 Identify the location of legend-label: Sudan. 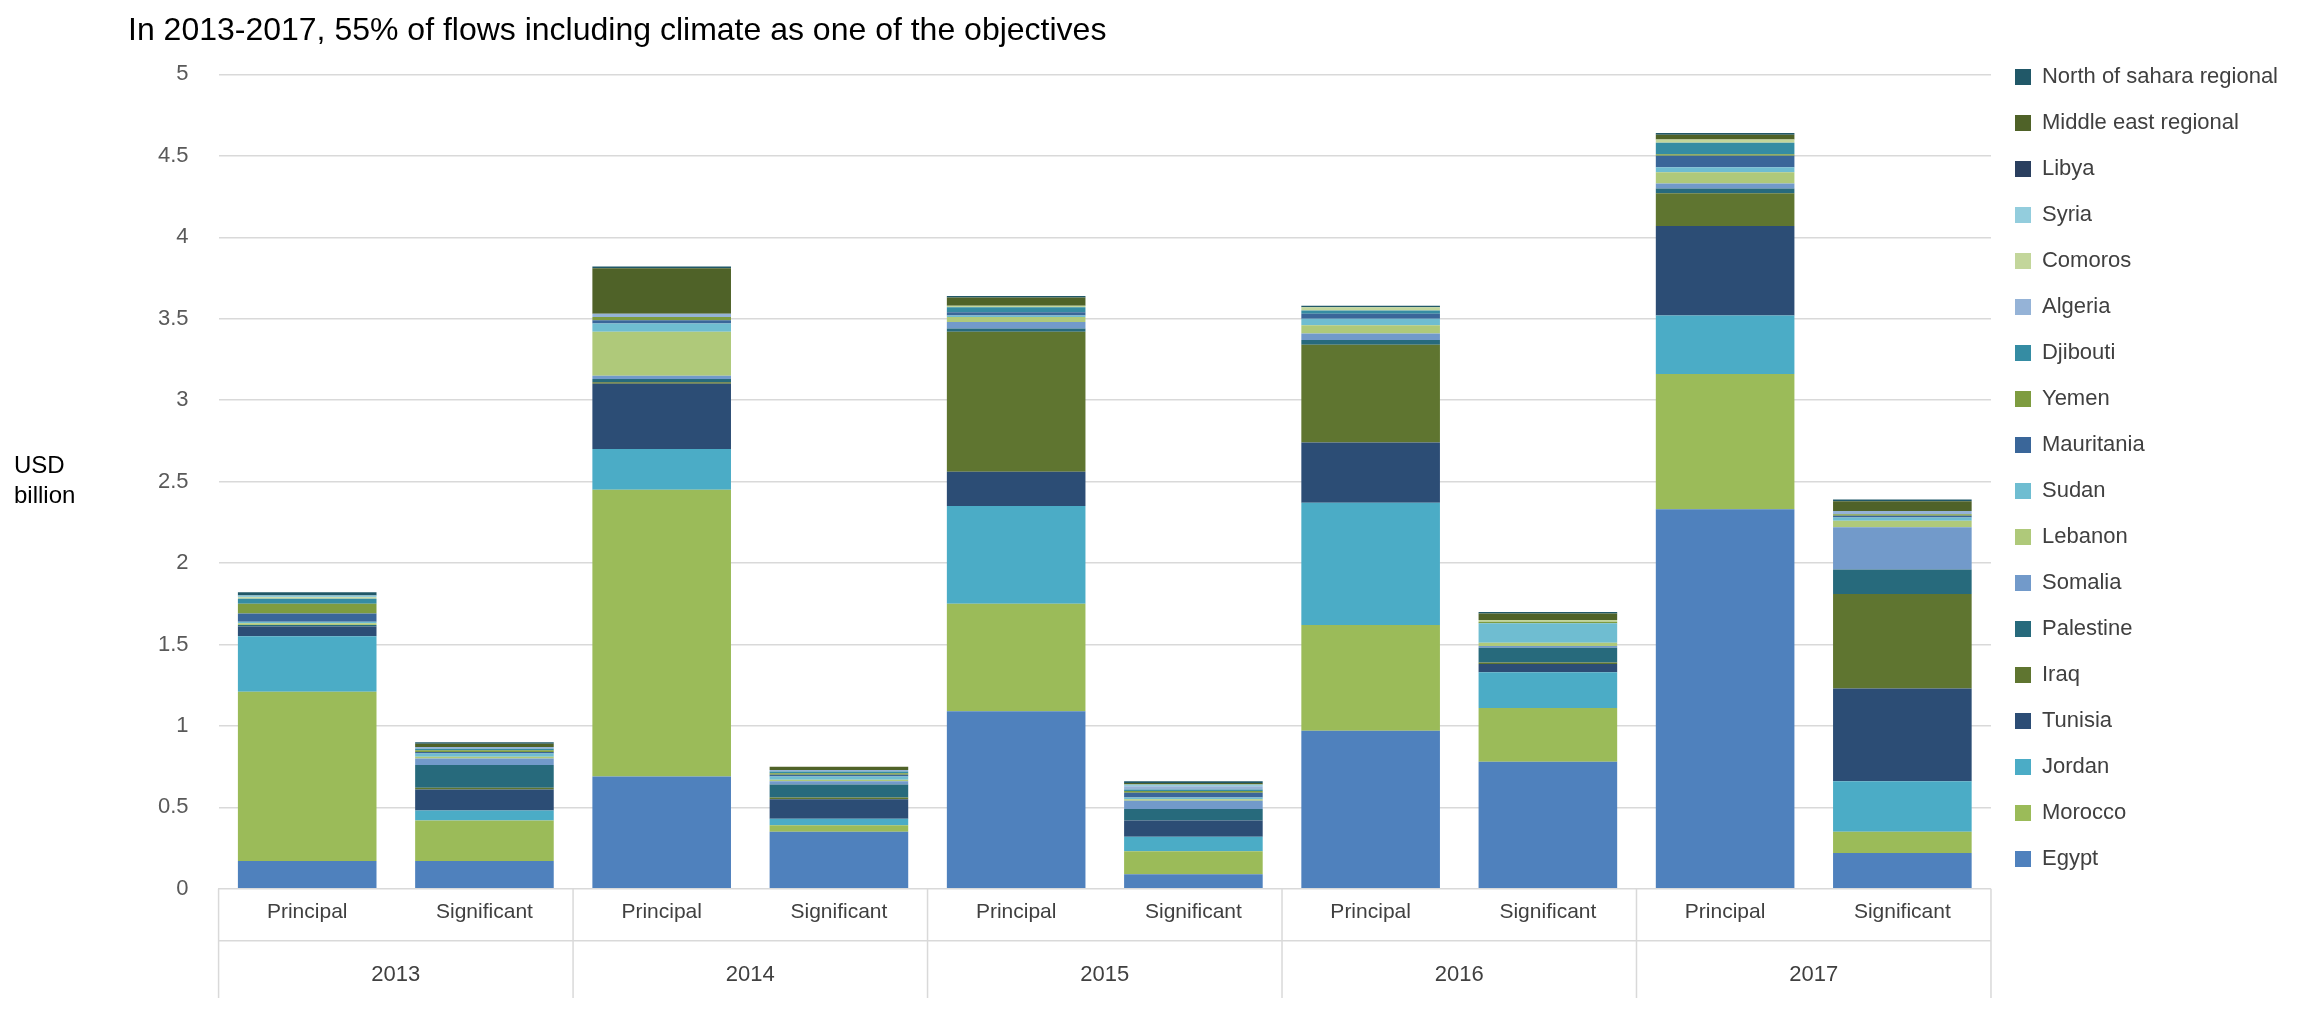
(2073, 490).